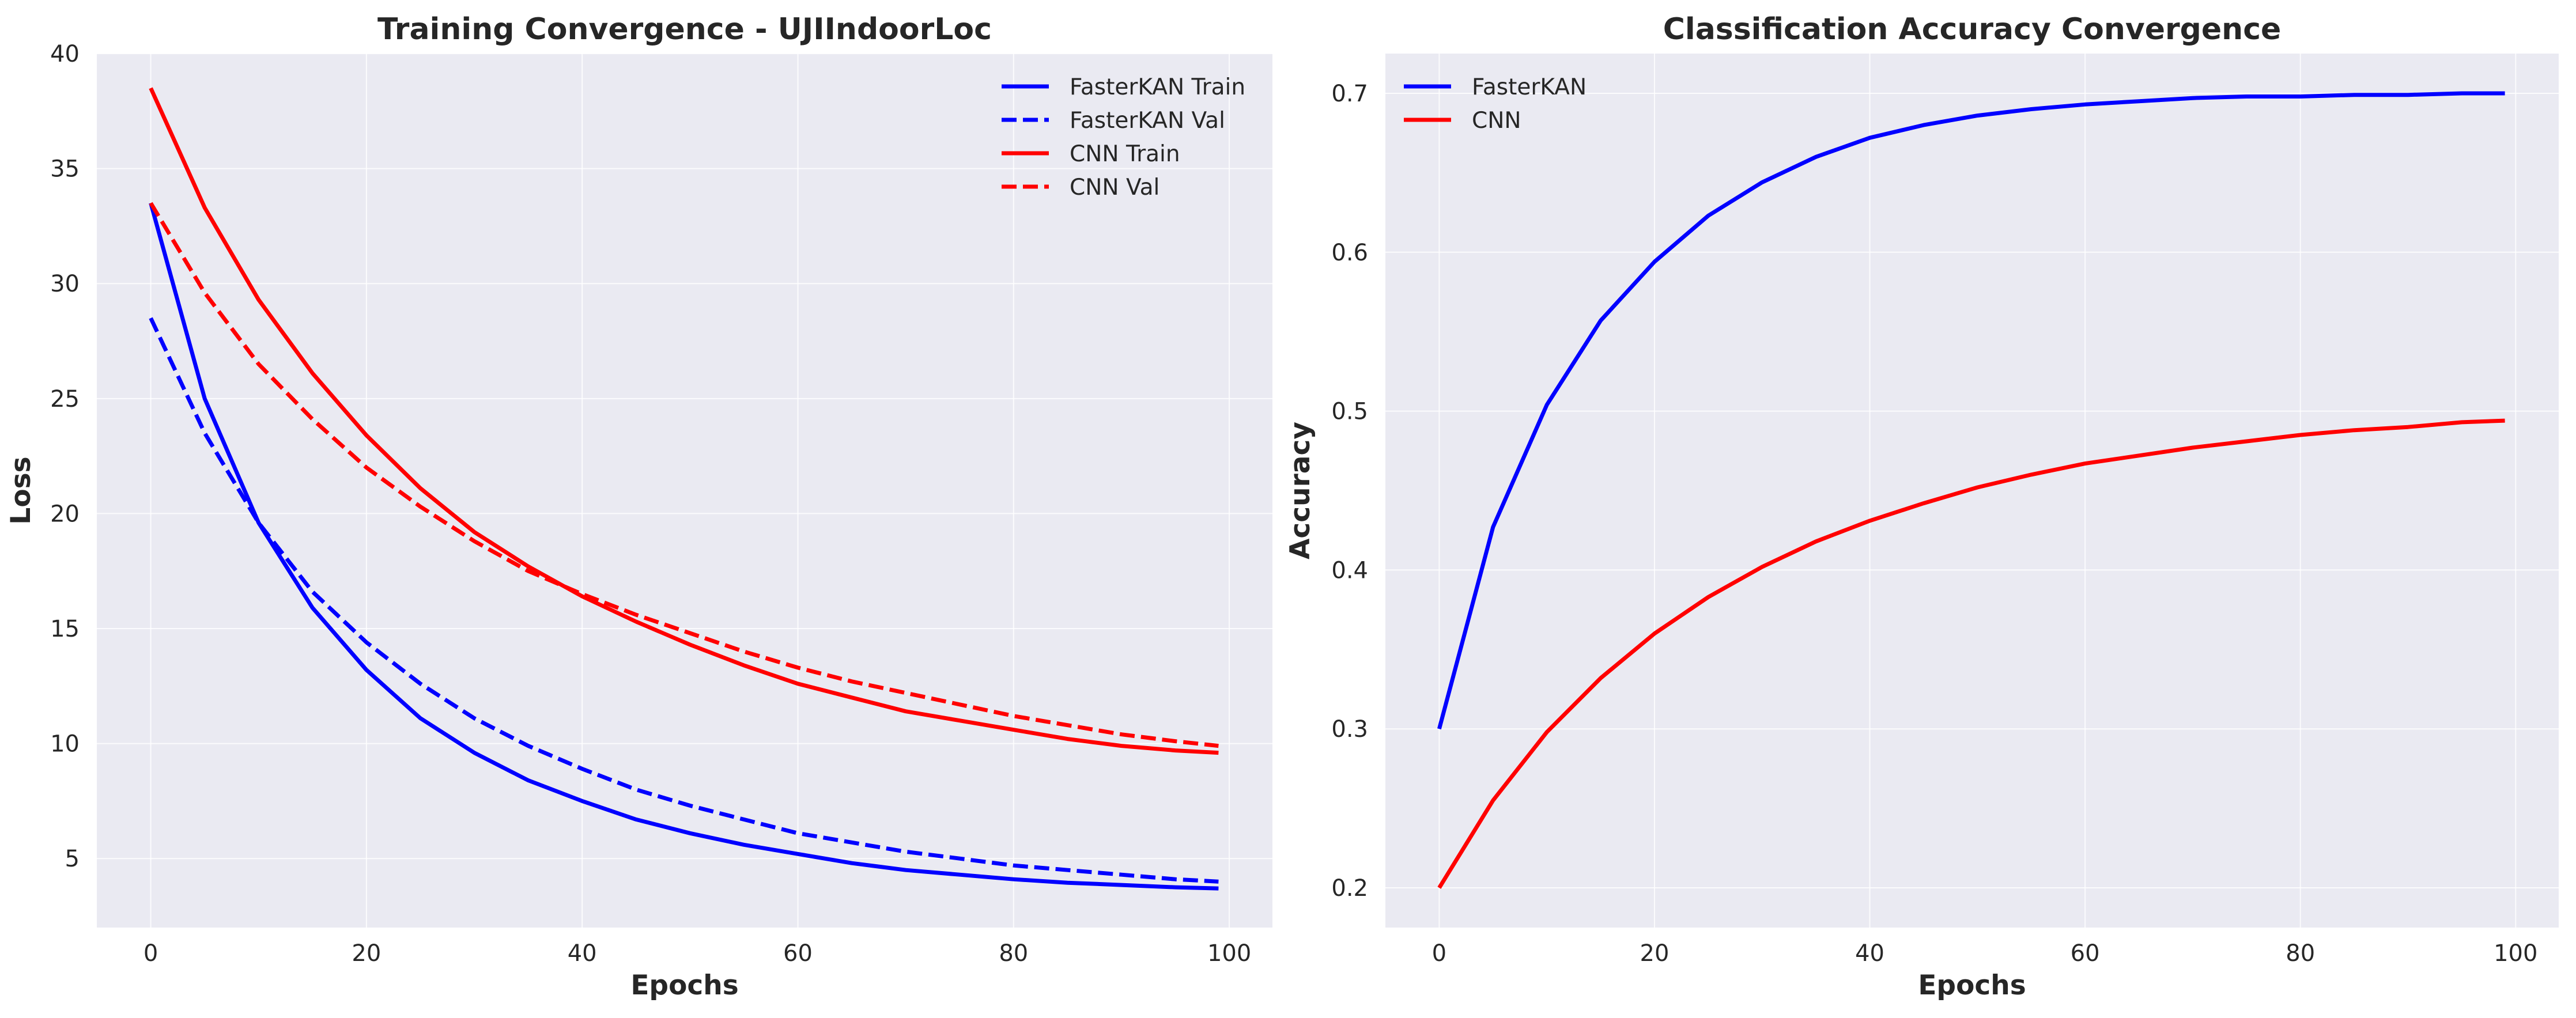 This screenshot has height=1018, width=2576. Describe the element at coordinates (1349, 412) in the screenshot. I see `y-tick-label: 0.5` at that location.